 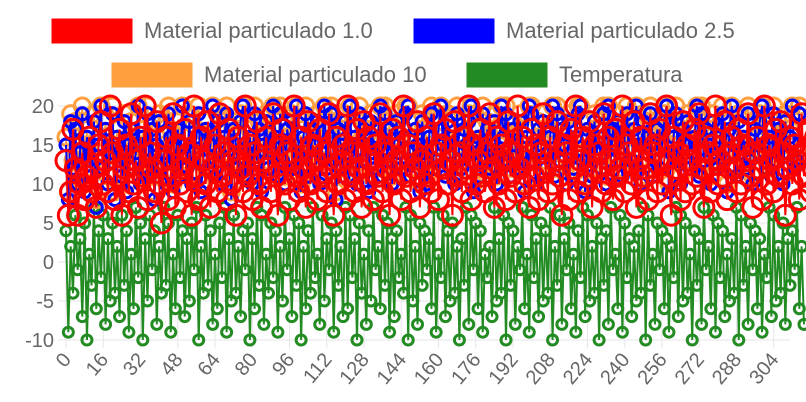 I want to click on legend-item-temperatura: Temperatura, so click(x=574, y=75).